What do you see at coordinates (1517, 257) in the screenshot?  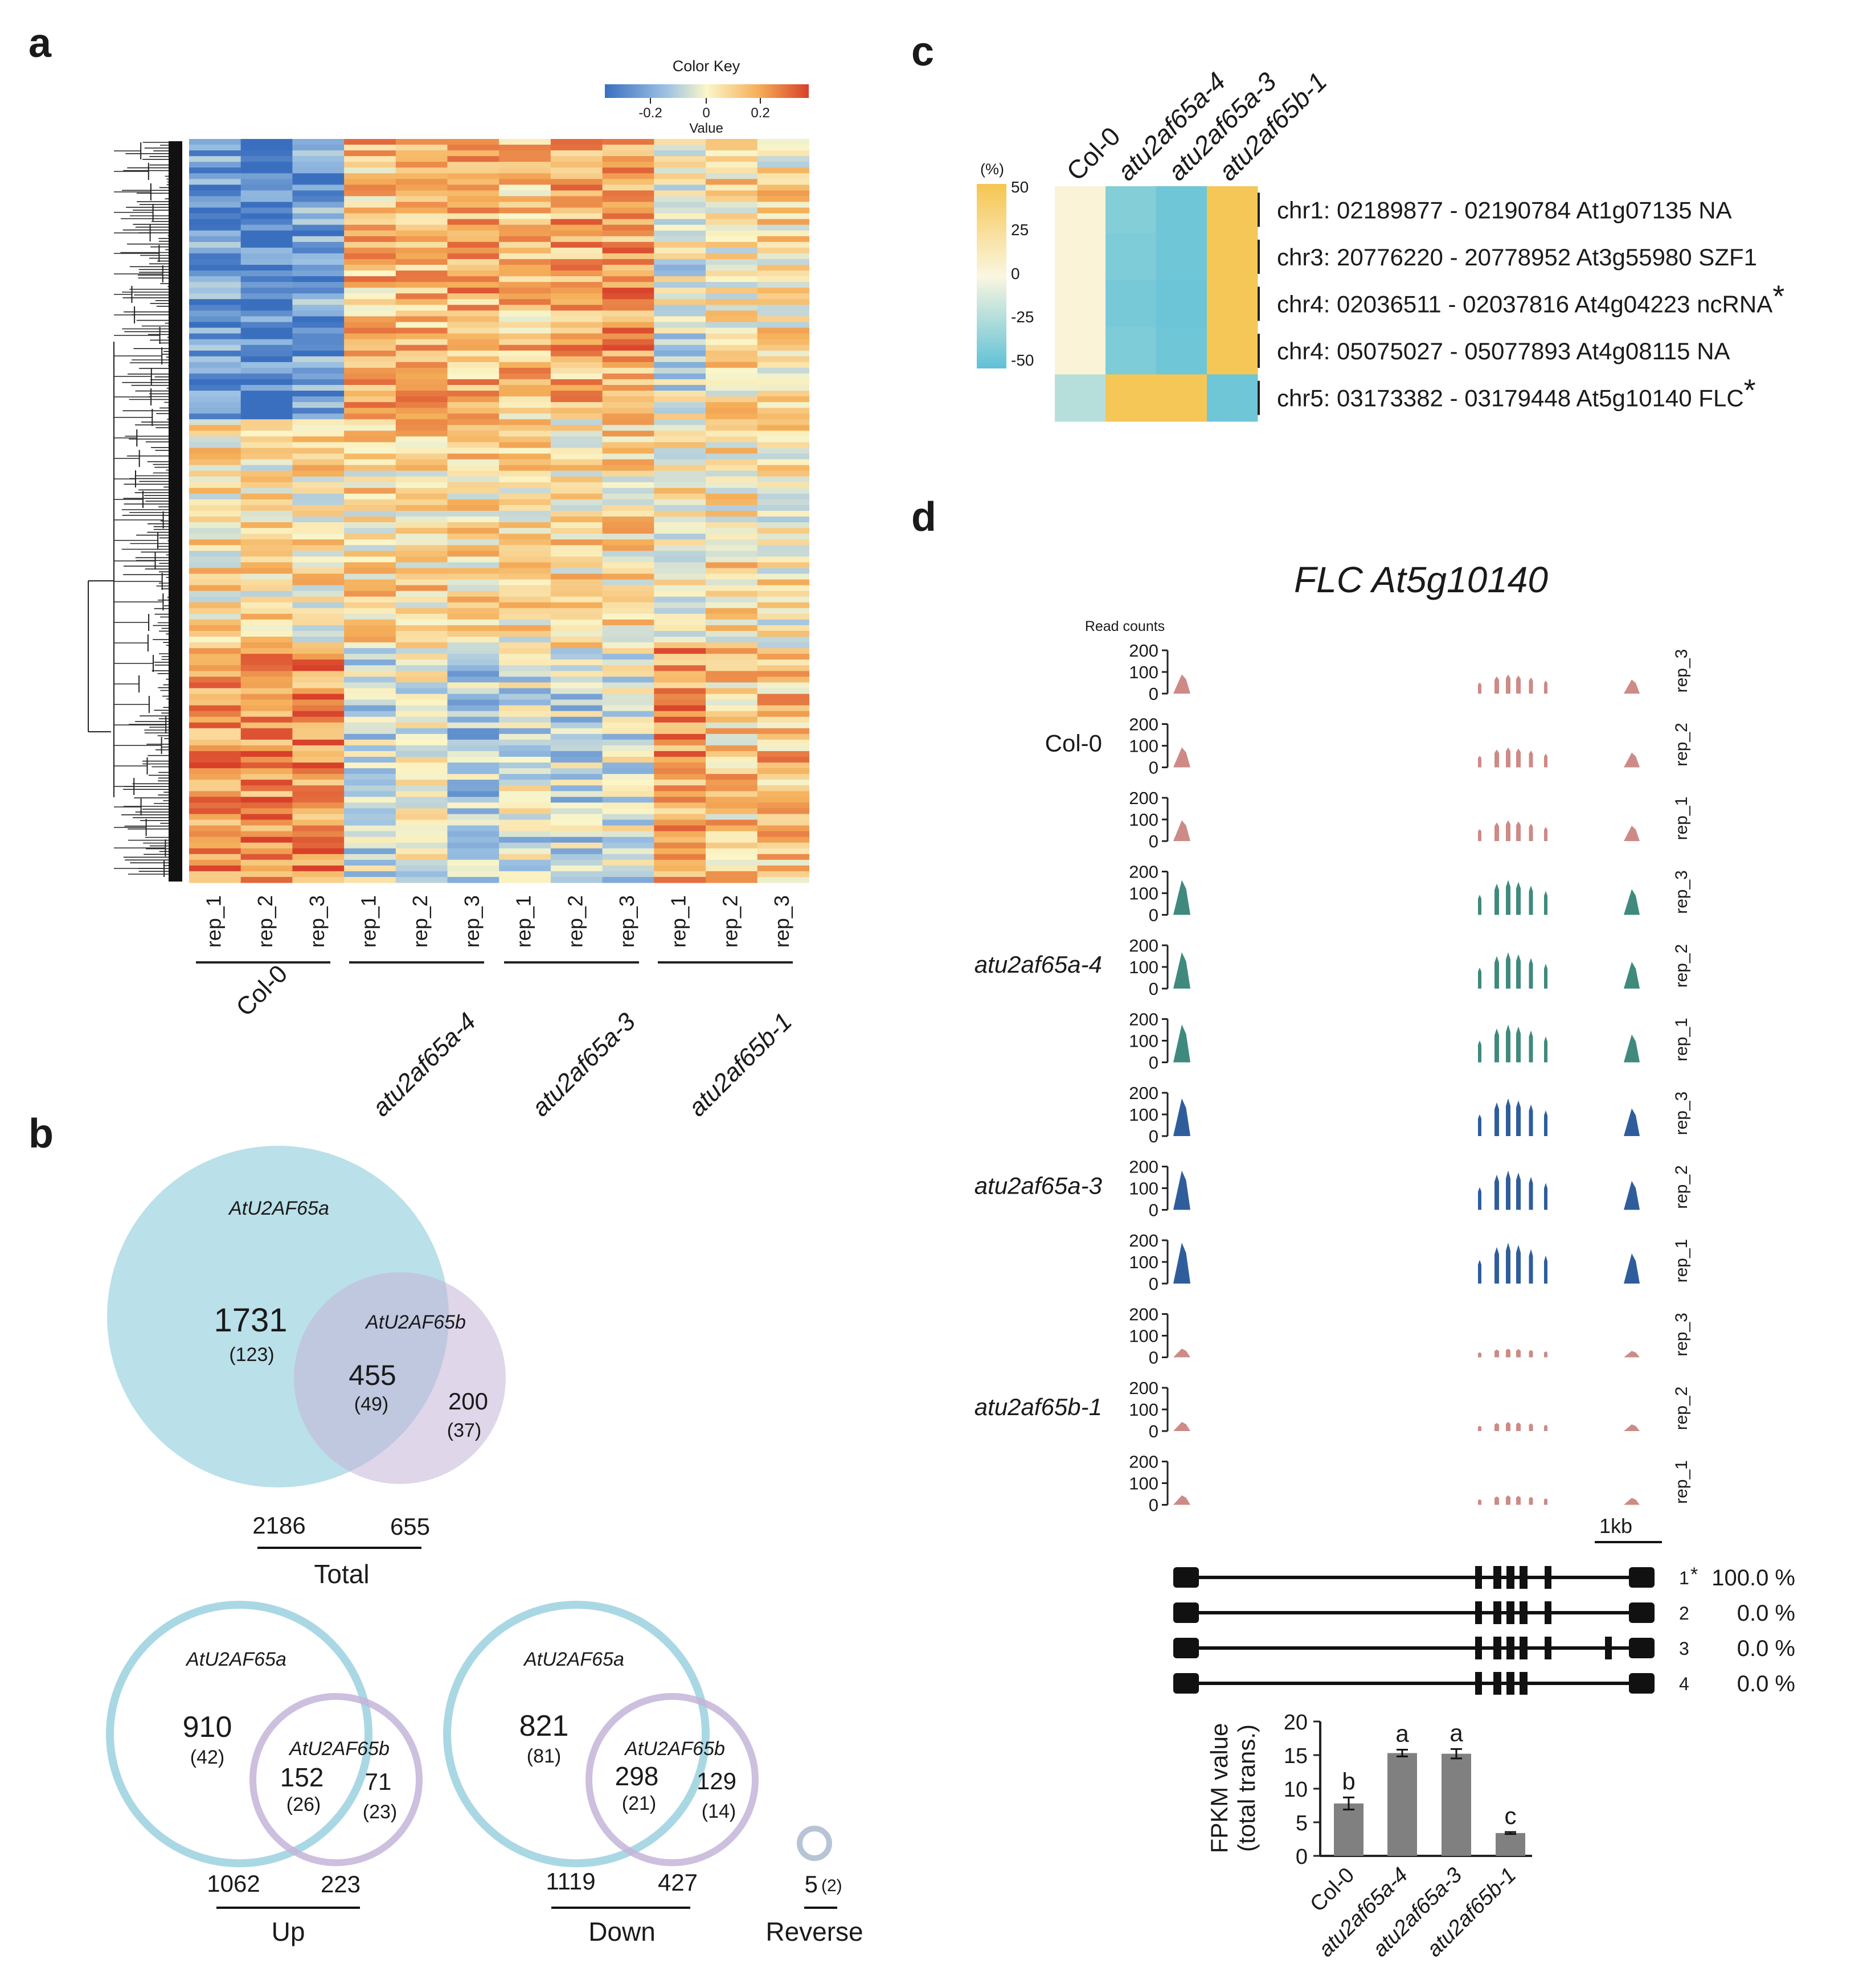 I see `psi-row-label: chr3: 20776220 - 20778952 At3g55980 SZF1` at bounding box center [1517, 257].